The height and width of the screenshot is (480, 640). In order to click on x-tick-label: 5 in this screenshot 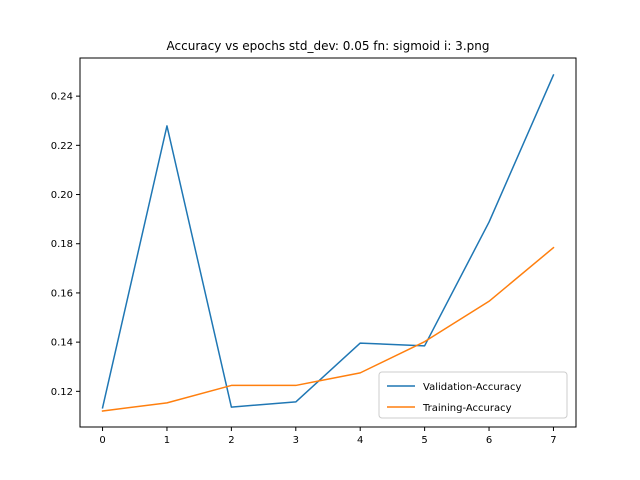, I will do `click(424, 440)`.